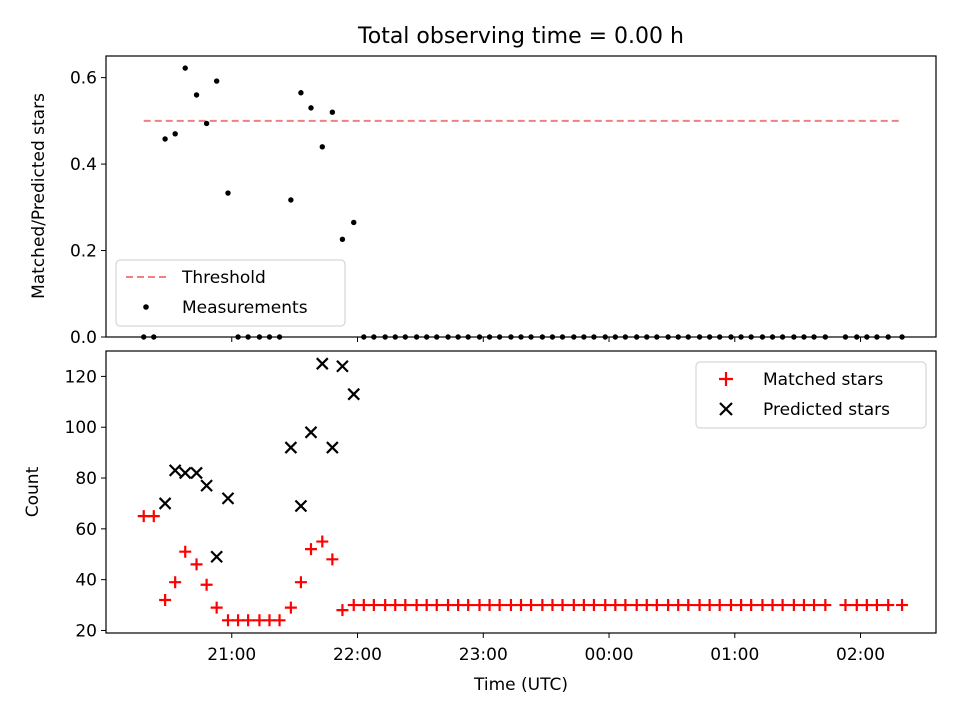  Describe the element at coordinates (81, 377) in the screenshot. I see `bottom-y-tick-label: 120` at that location.